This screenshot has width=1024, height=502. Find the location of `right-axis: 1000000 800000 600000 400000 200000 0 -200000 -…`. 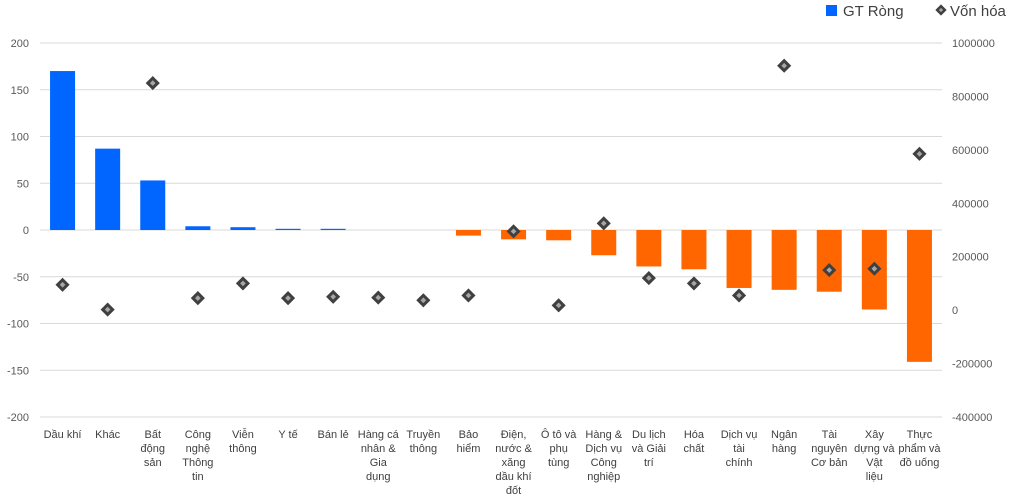

right-axis: 1000000 800000 600000 400000 200000 0 -200000 -… is located at coordinates (973, 231).